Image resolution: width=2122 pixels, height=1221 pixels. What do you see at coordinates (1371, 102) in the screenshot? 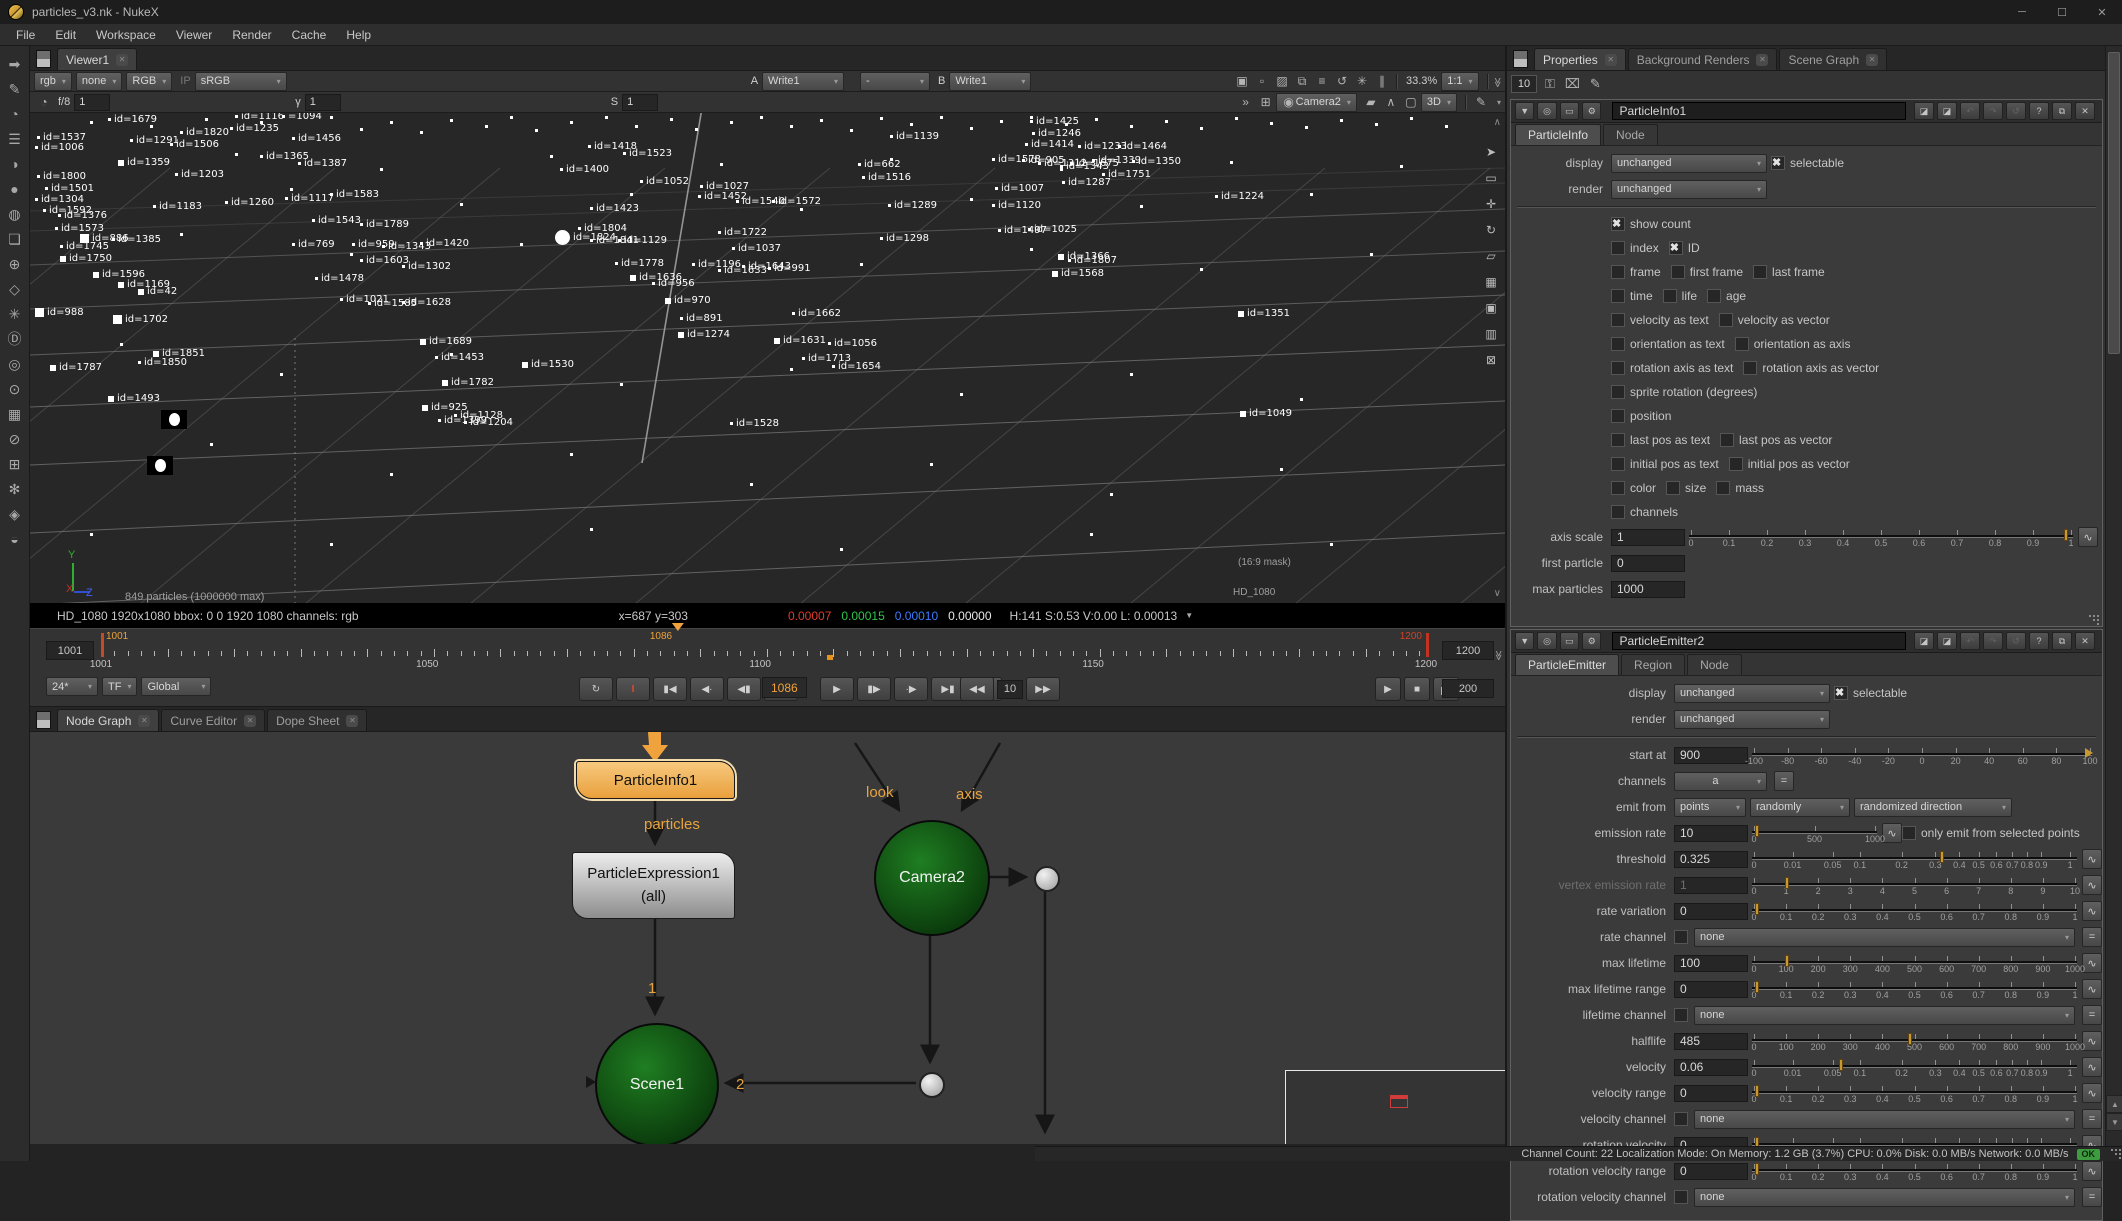
I see `lock-camera-icon: ▰` at bounding box center [1371, 102].